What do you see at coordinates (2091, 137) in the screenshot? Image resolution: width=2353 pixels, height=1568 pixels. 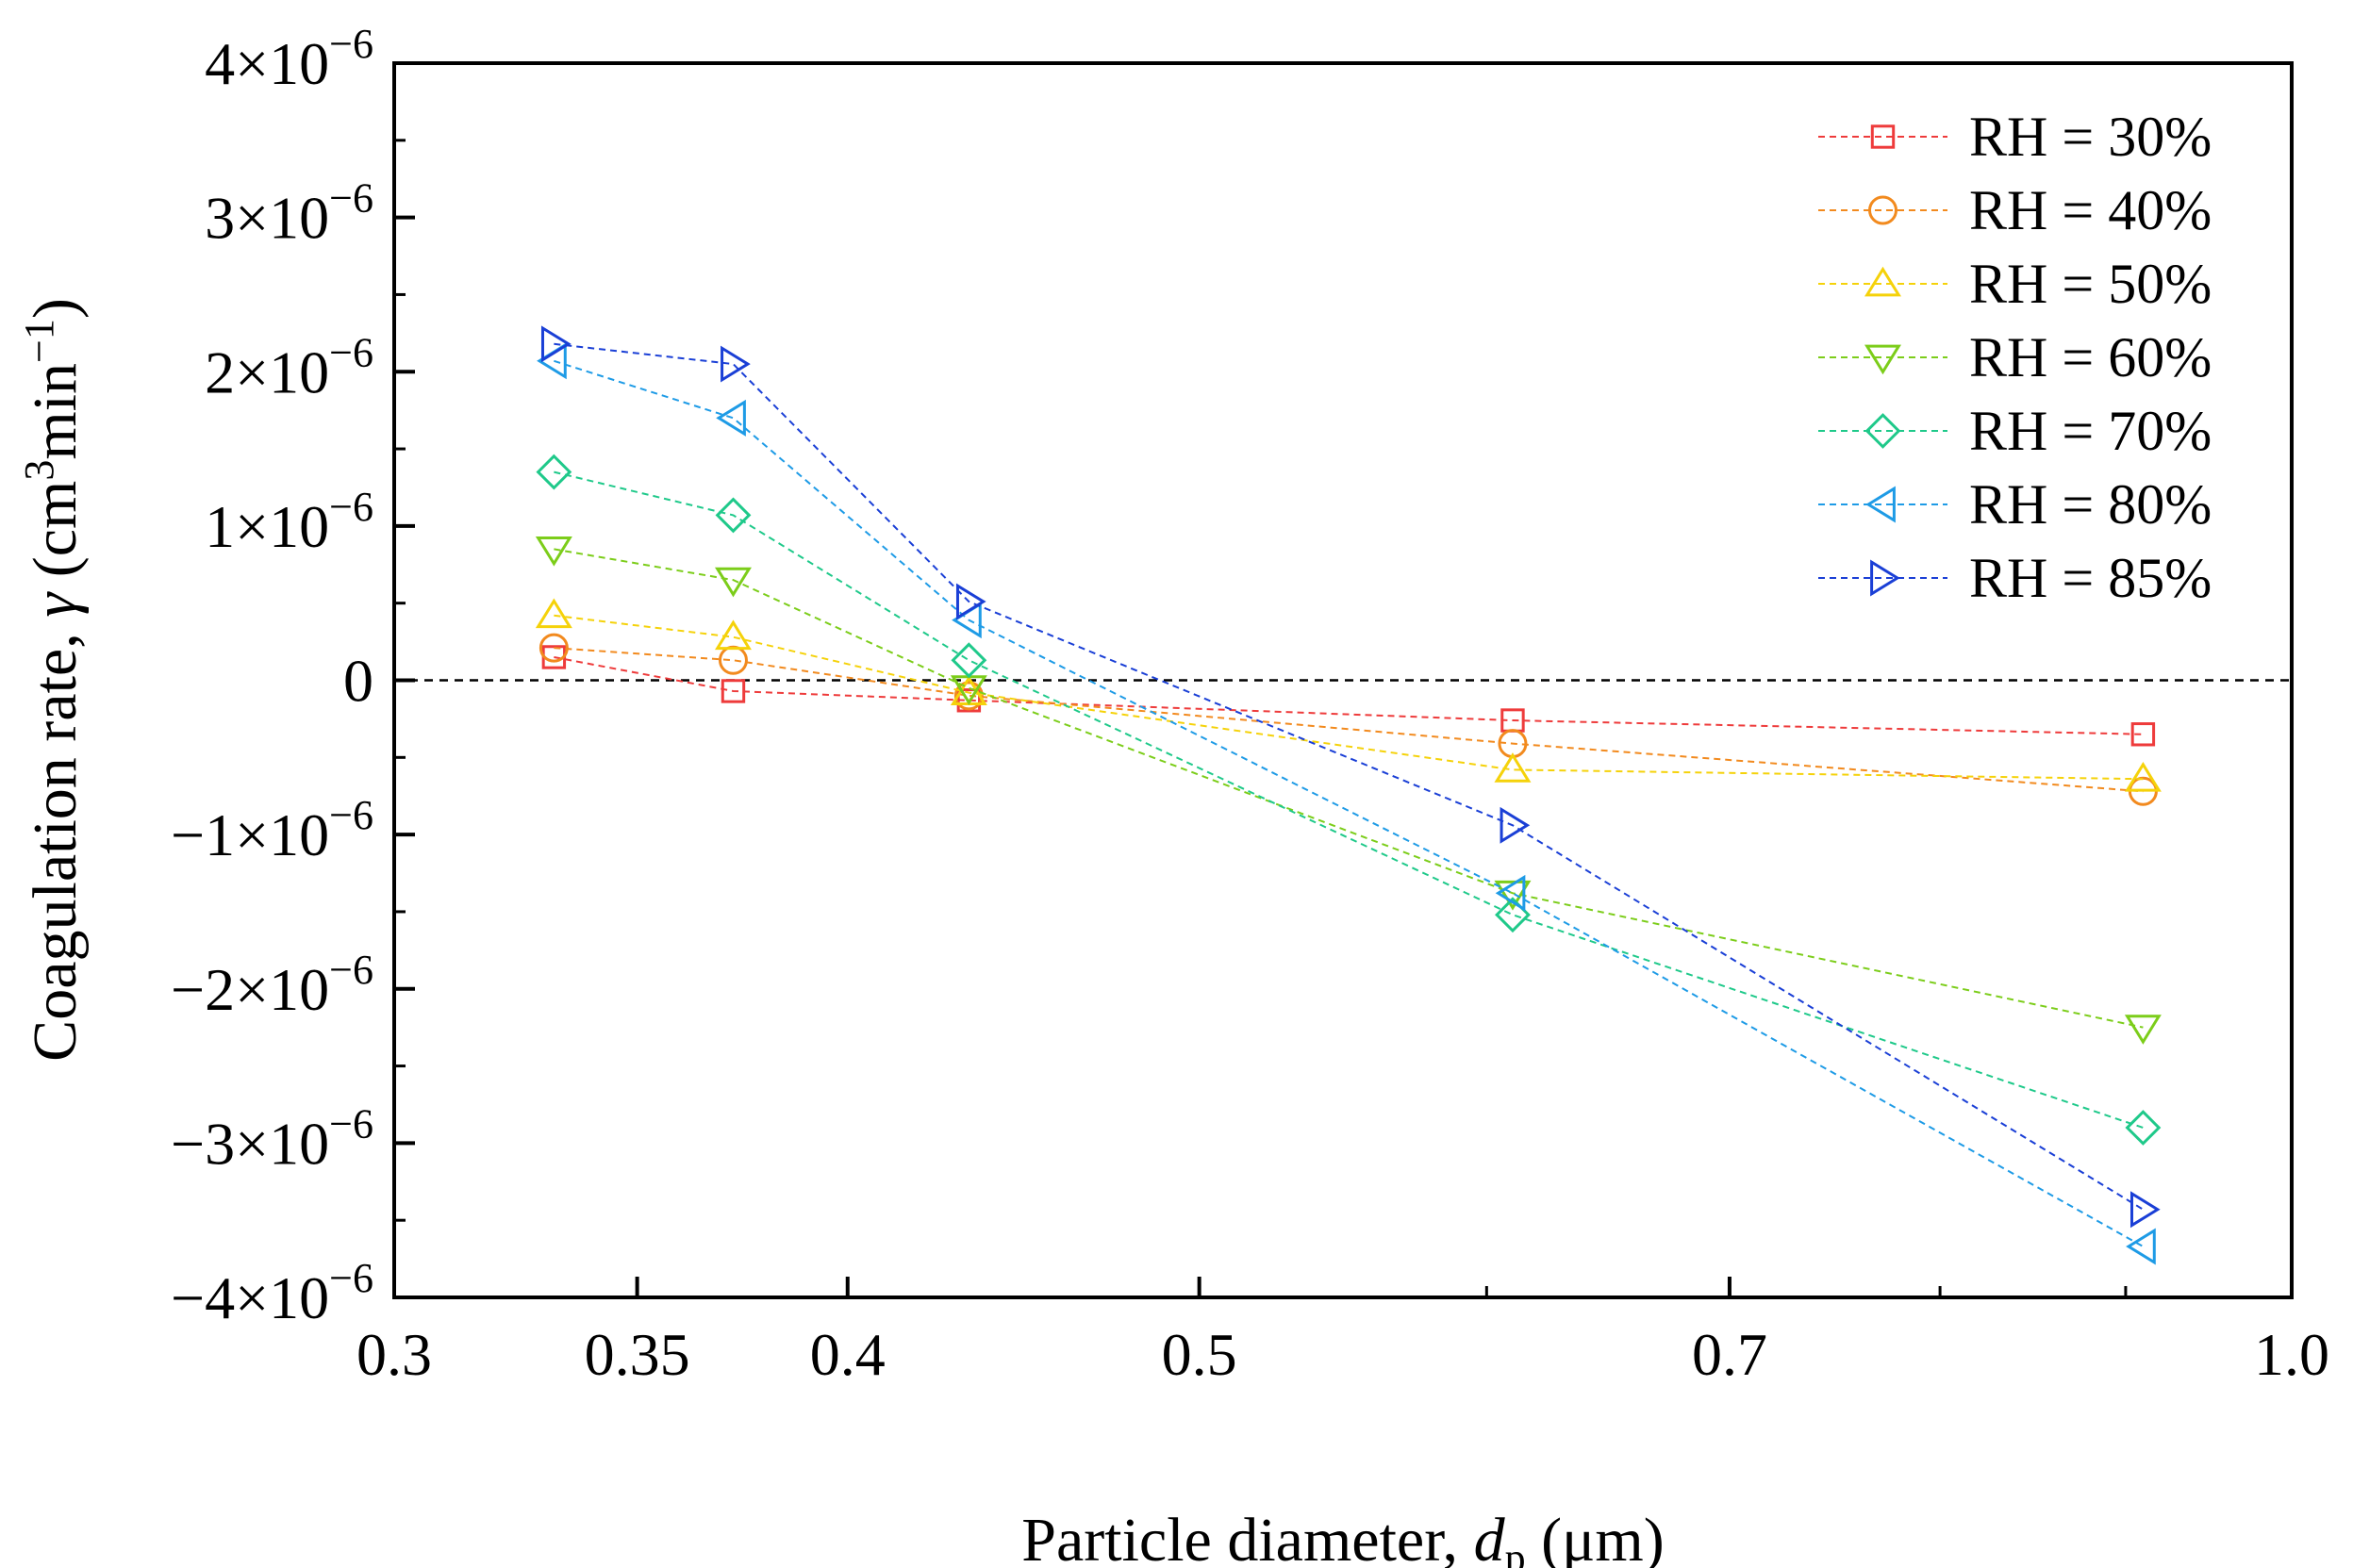 I see `legend-label: RH = 30%` at bounding box center [2091, 137].